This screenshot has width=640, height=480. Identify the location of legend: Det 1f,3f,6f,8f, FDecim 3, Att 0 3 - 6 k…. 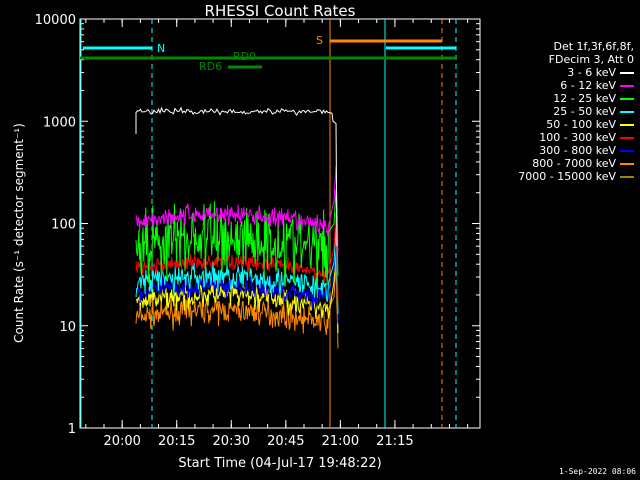
(559, 111).